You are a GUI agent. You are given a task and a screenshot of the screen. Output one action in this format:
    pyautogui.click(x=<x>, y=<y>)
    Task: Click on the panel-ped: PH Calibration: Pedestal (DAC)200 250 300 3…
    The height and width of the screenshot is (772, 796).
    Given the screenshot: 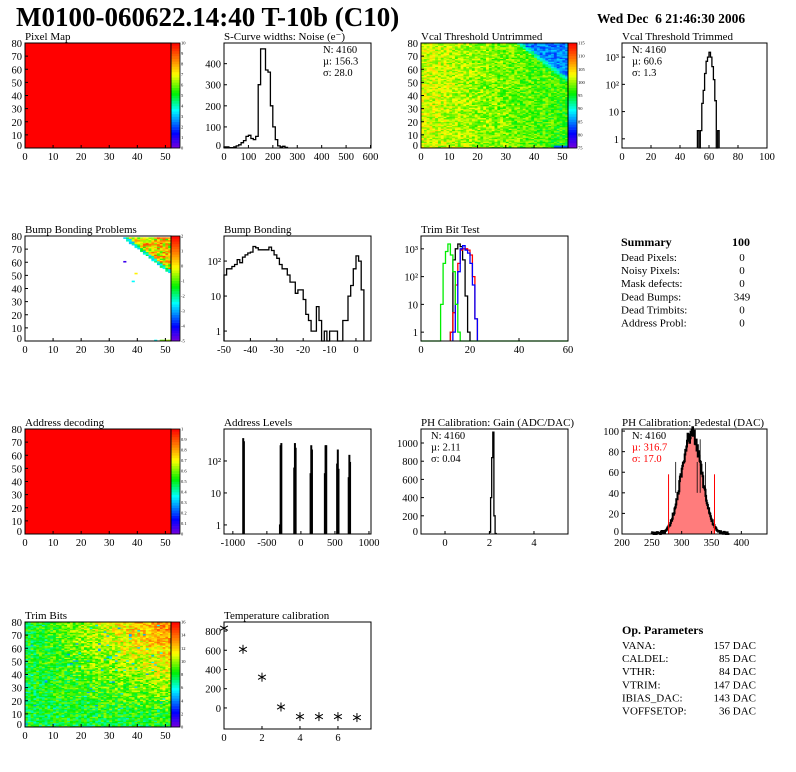 What is the action you would take?
    pyautogui.click(x=685, y=483)
    